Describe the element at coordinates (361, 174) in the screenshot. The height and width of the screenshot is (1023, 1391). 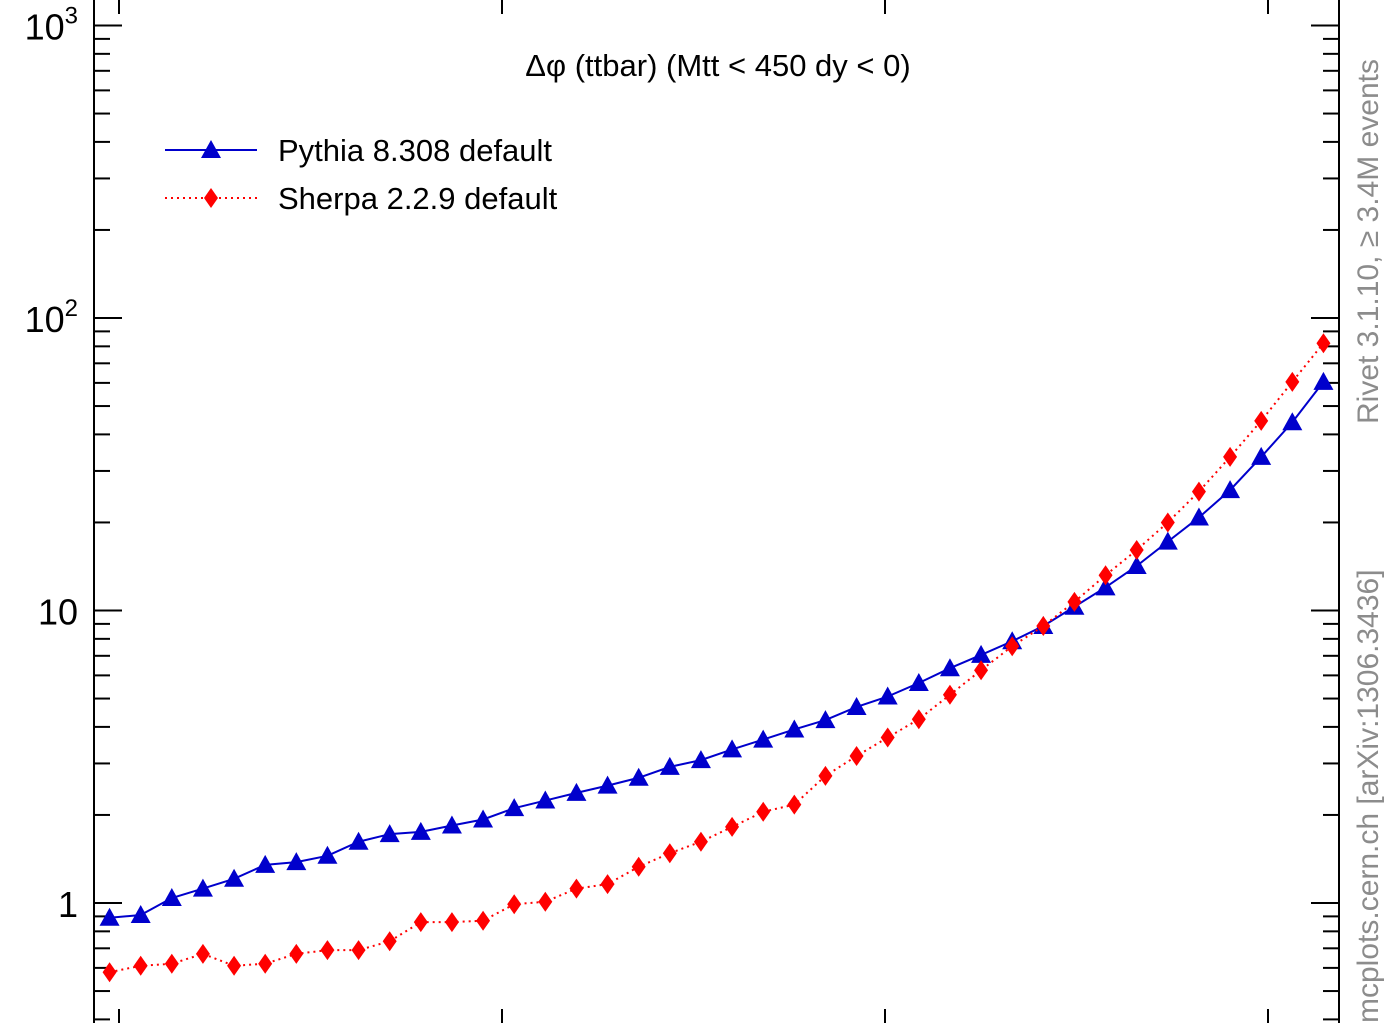
I see `legend: Pythia 8.308 default Sherpa 2.2.9 default` at that location.